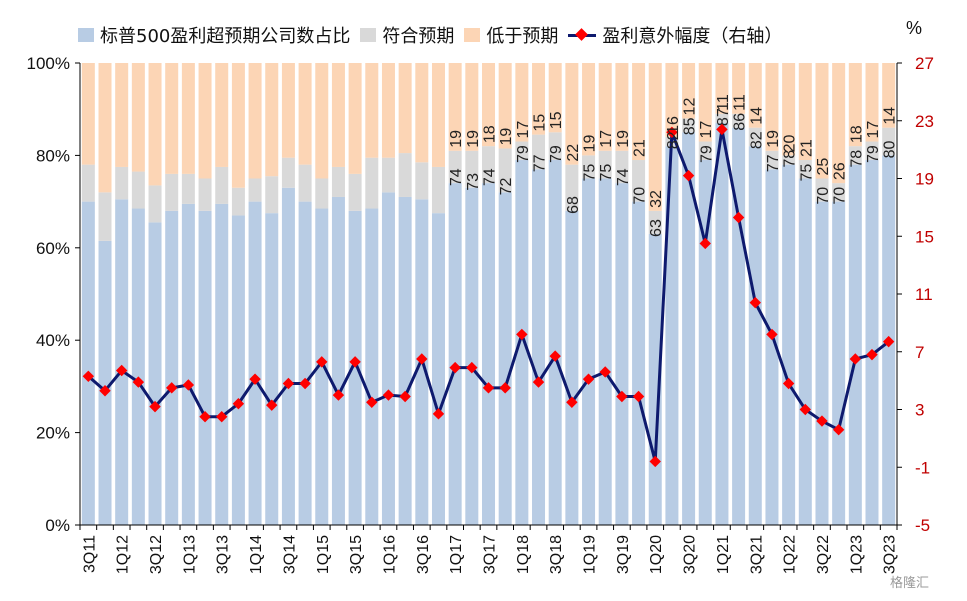 This screenshot has height=601, width=967. What do you see at coordinates (656, 199) in the screenshot?
I see `bar-label-miss: 32` at bounding box center [656, 199].